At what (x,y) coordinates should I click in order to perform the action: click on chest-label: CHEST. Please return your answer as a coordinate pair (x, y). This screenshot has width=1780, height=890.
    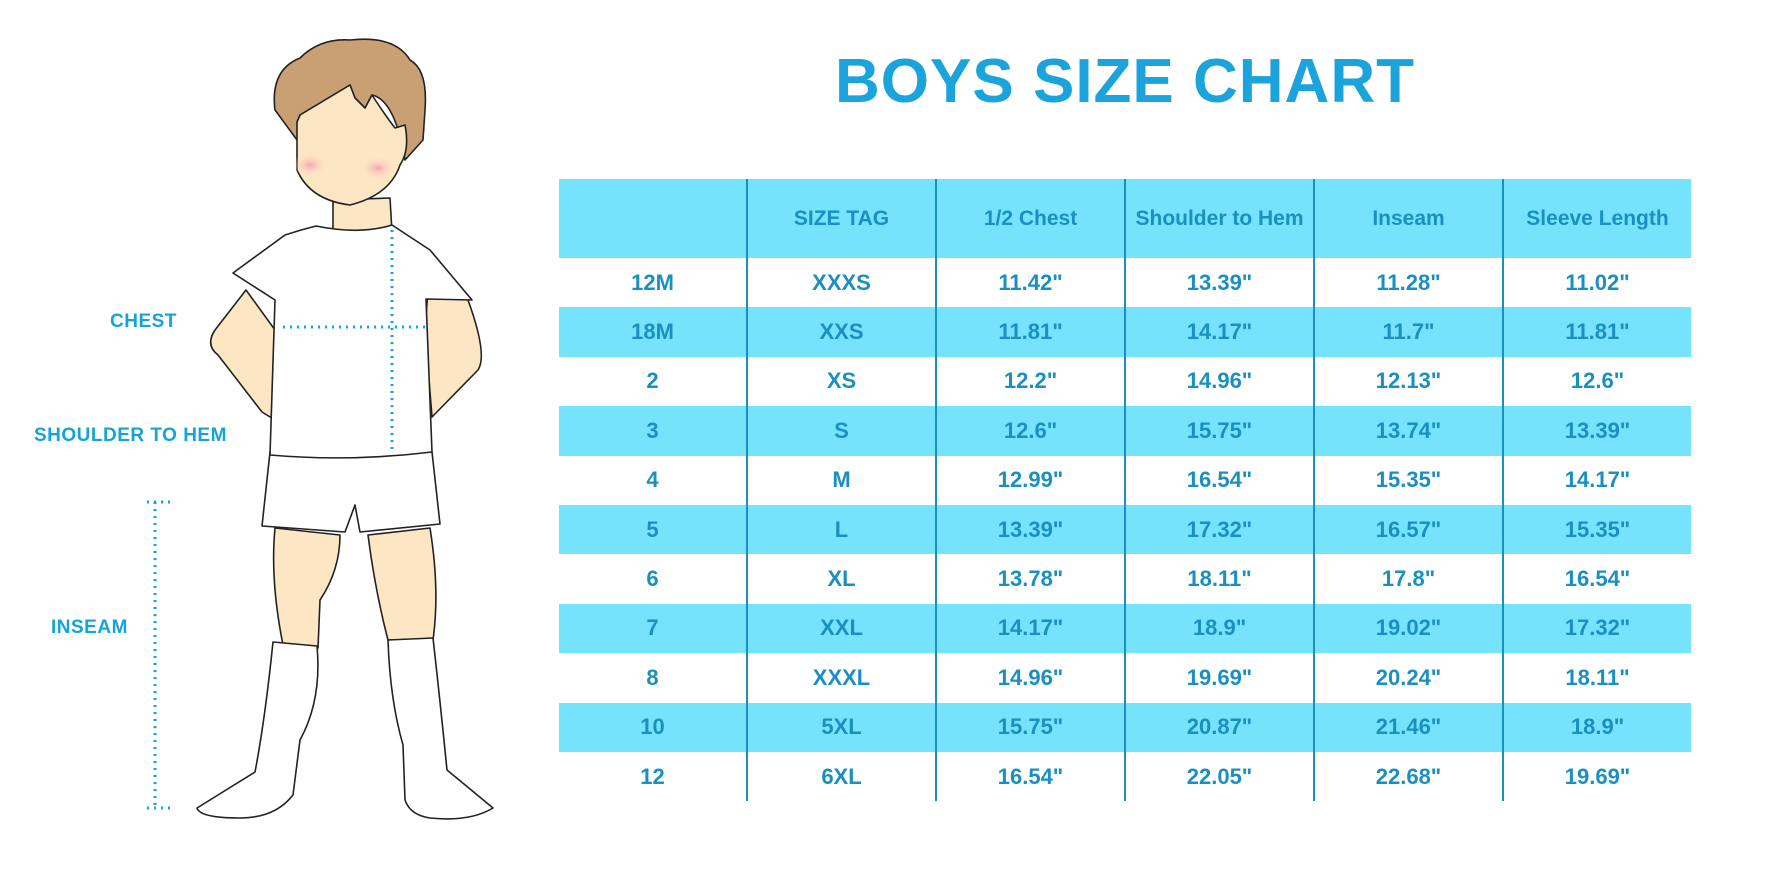
    Looking at the image, I should click on (143, 321).